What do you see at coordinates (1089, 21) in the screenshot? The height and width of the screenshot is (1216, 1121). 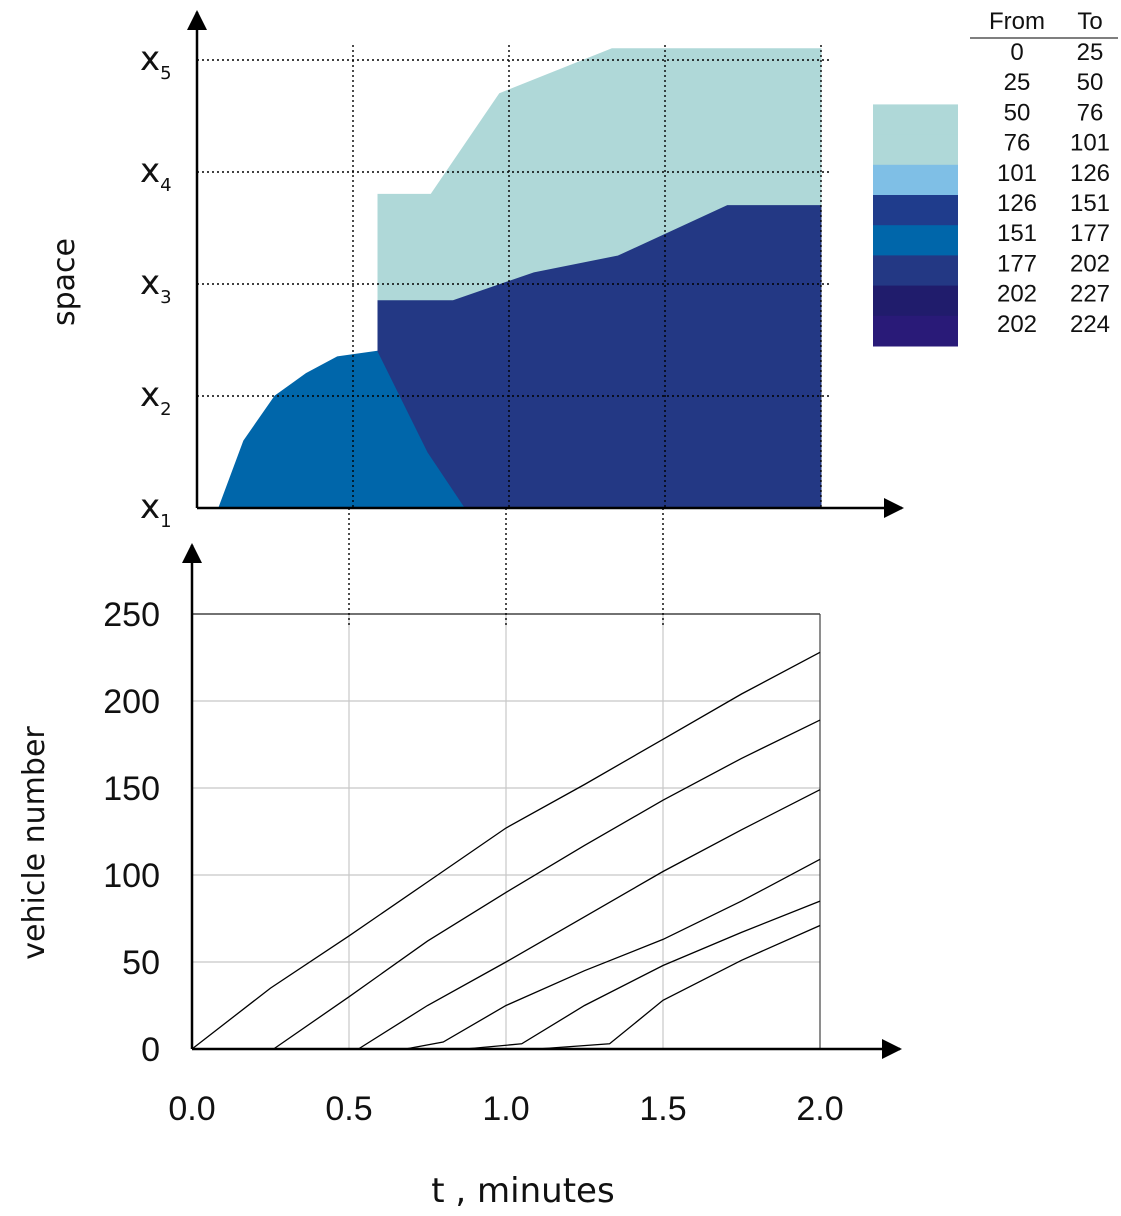 I see `legend-header-to: To` at bounding box center [1089, 21].